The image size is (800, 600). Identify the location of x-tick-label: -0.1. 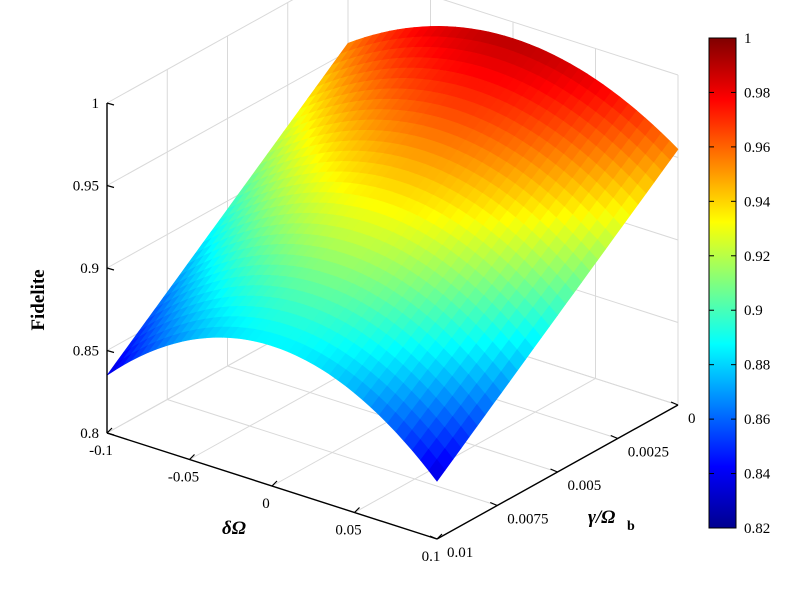
(101, 451).